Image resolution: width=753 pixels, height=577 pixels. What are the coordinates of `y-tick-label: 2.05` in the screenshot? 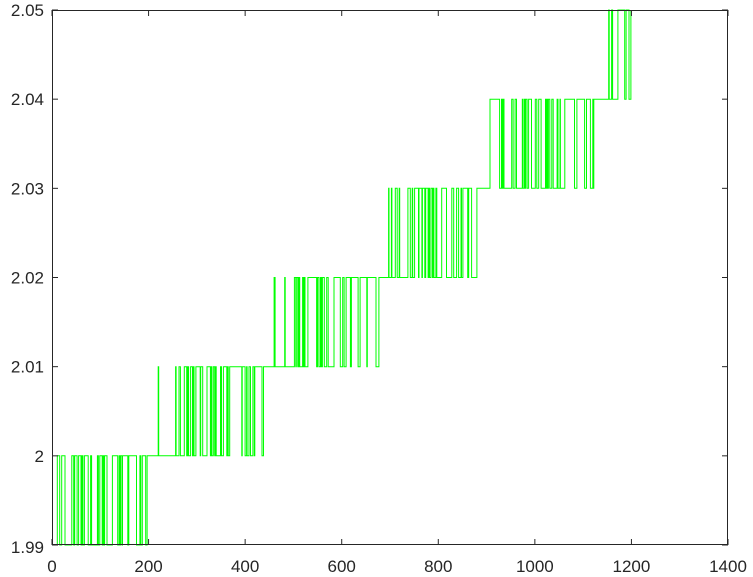 It's located at (27, 10).